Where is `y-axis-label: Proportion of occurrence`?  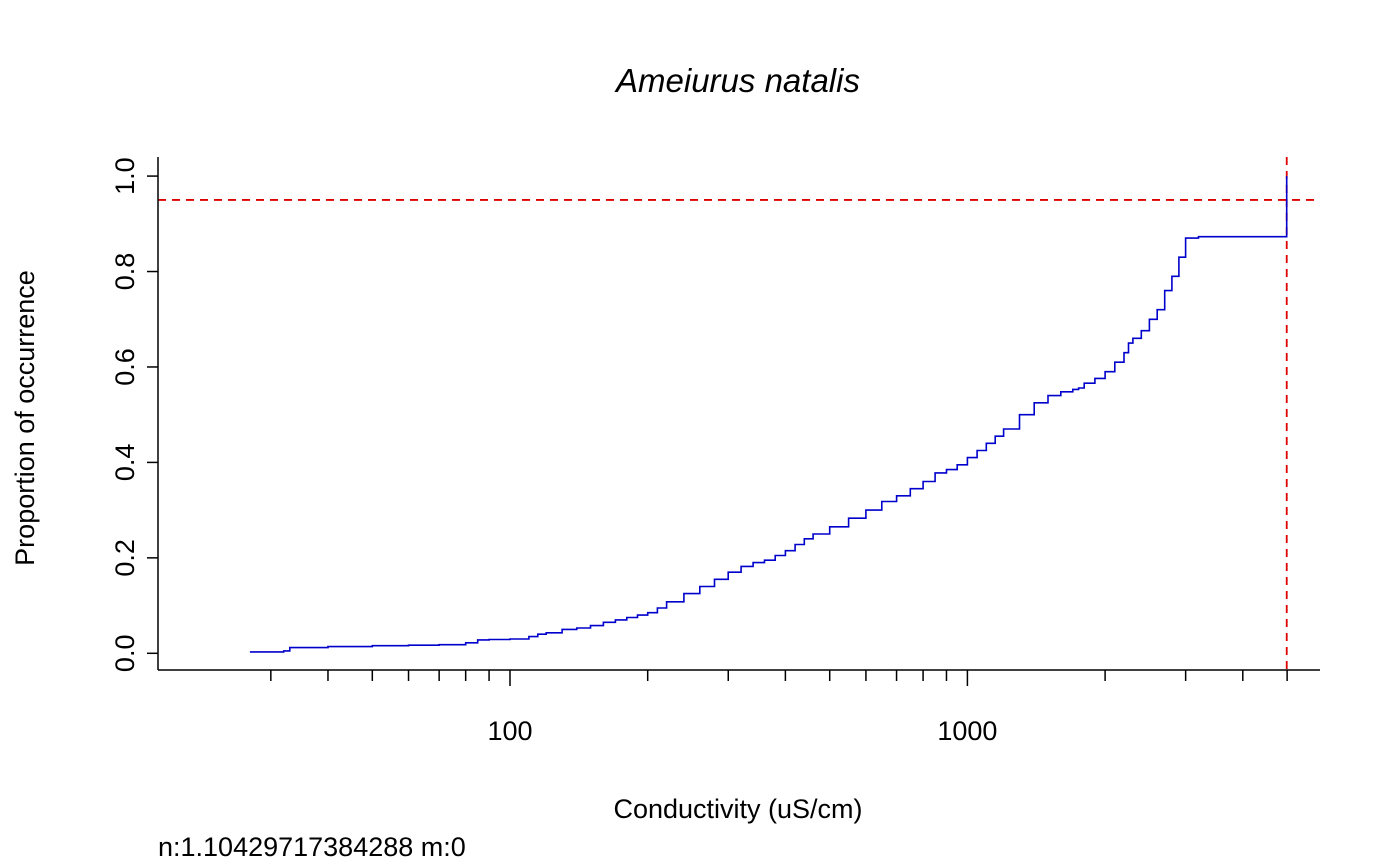
y-axis-label: Proportion of occurrence is located at coordinates (25, 418).